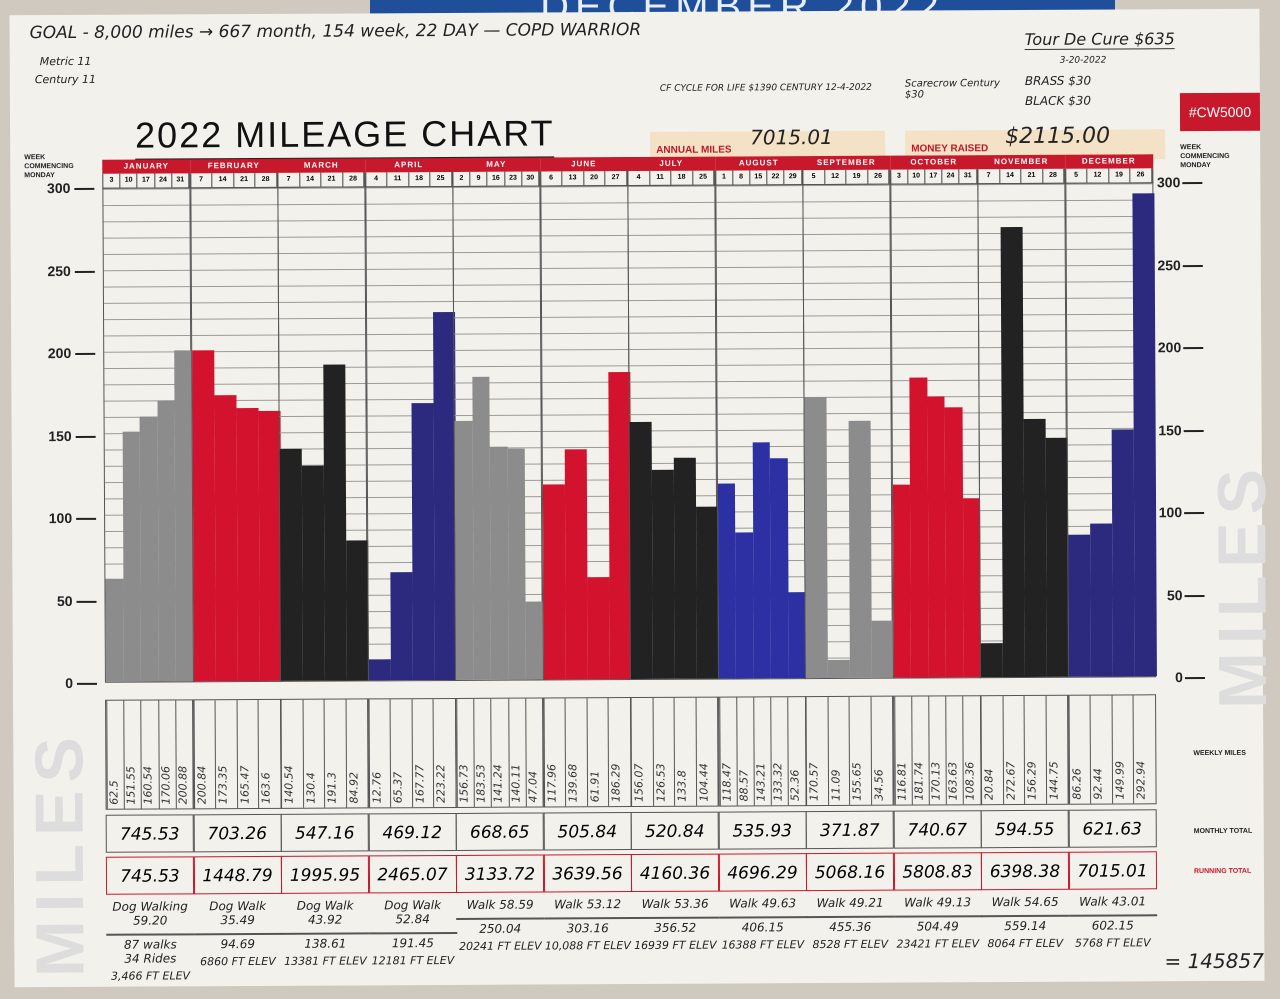 The width and height of the screenshot is (1280, 999). I want to click on weekly-miles-value: 34.56, so click(881, 750).